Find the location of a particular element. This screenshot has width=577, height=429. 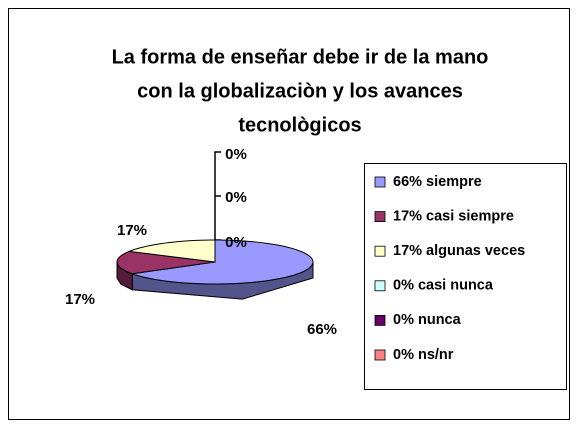

chart-title: con la globalizaciòn y los avances is located at coordinates (300, 91).